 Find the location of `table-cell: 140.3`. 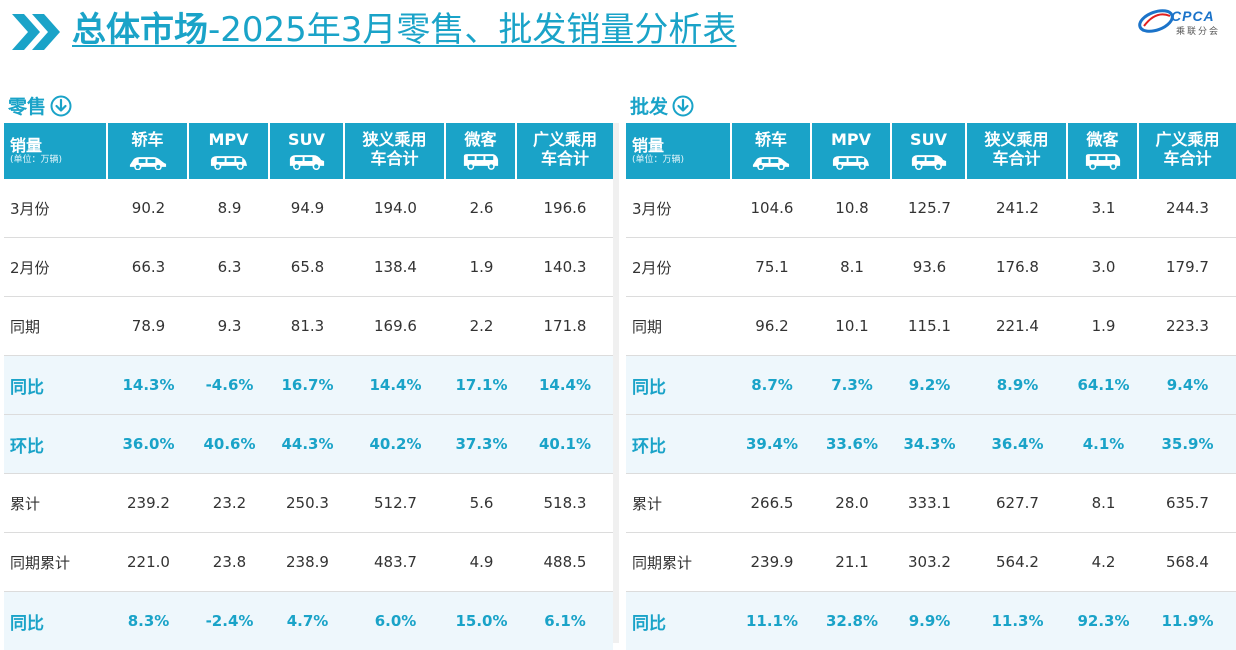

table-cell: 140.3 is located at coordinates (565, 267).